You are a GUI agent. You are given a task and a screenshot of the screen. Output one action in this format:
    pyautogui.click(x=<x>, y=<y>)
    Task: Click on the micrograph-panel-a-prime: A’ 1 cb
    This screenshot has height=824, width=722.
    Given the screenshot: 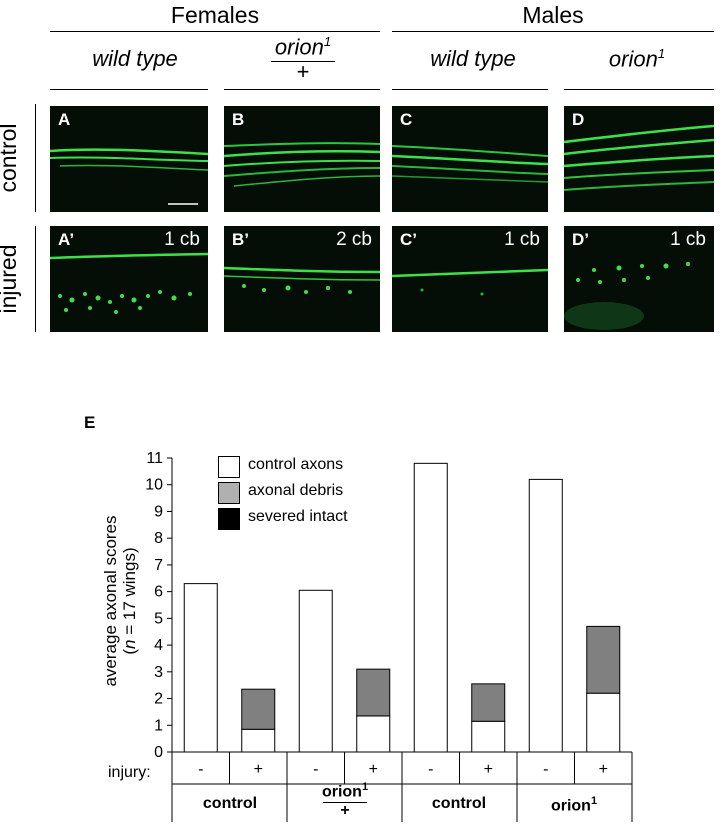 What is the action you would take?
    pyautogui.click(x=129, y=279)
    